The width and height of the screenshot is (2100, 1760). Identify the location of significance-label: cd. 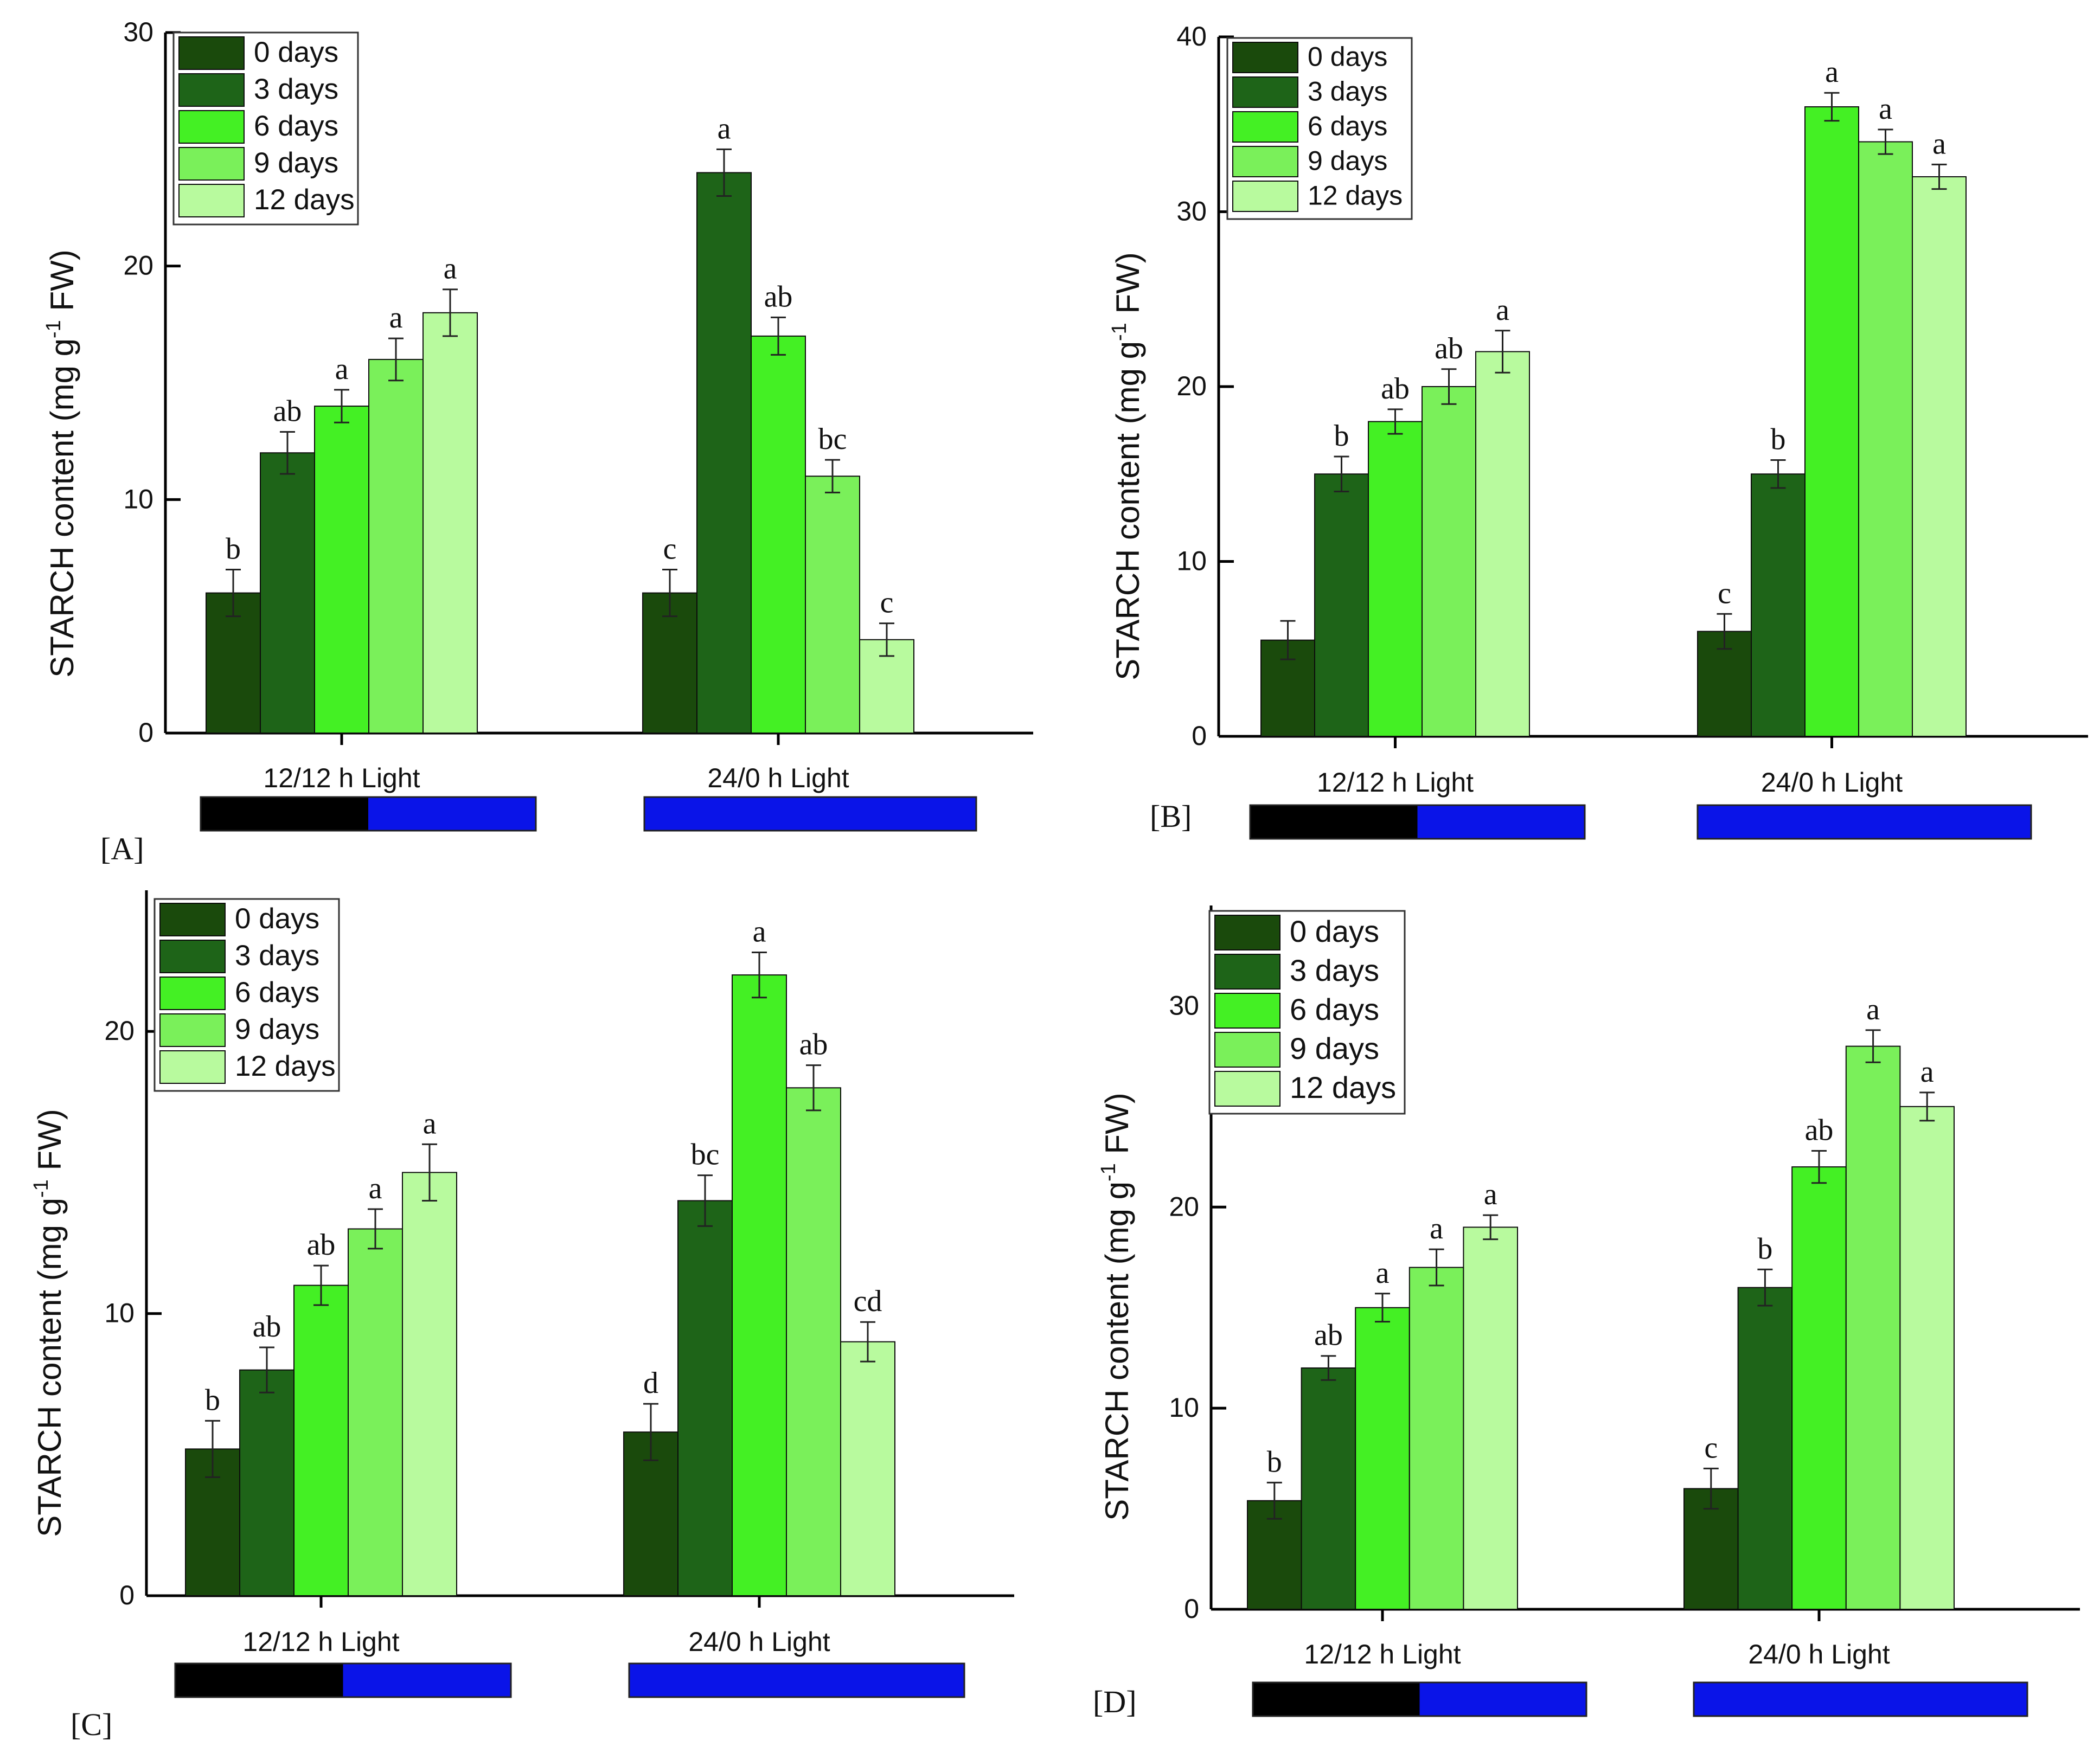
(868, 1301).